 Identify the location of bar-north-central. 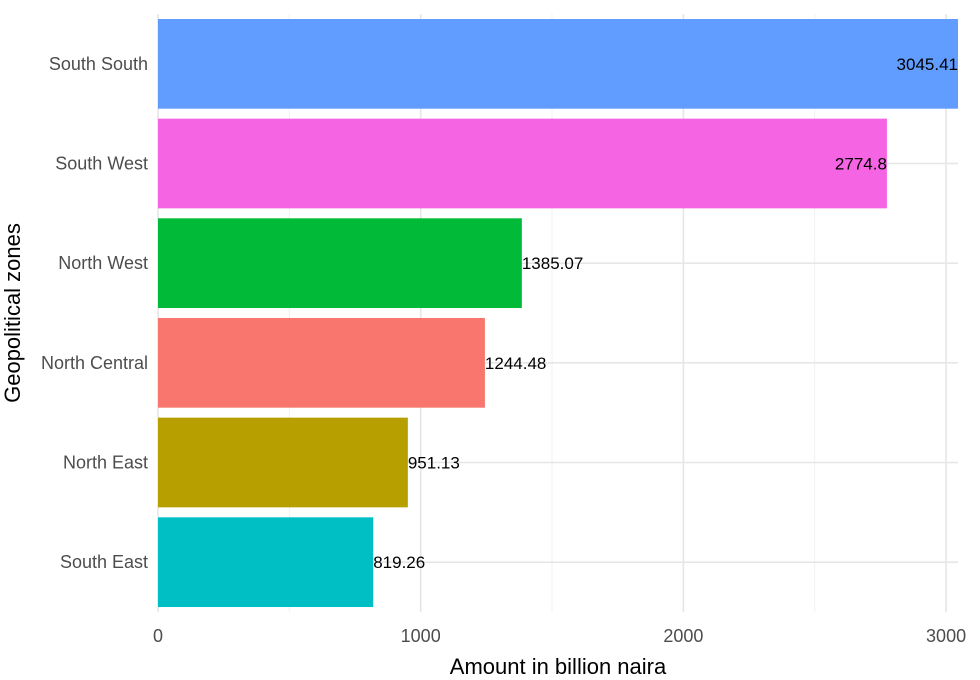
(321, 362).